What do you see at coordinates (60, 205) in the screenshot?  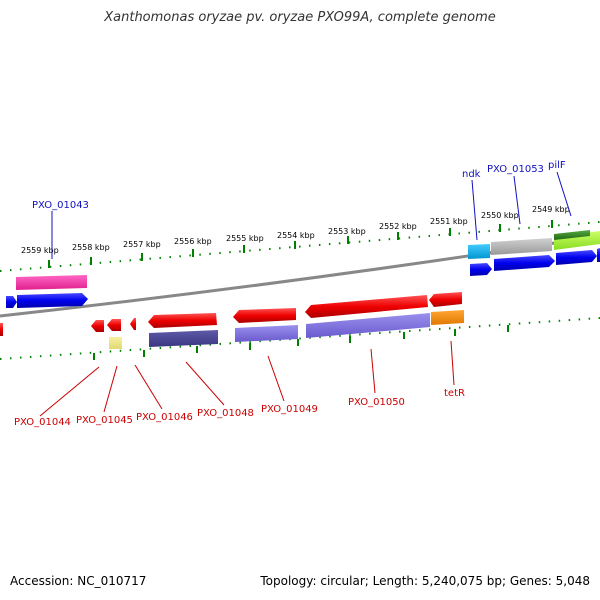 I see `gene-label: PXO_01043` at bounding box center [60, 205].